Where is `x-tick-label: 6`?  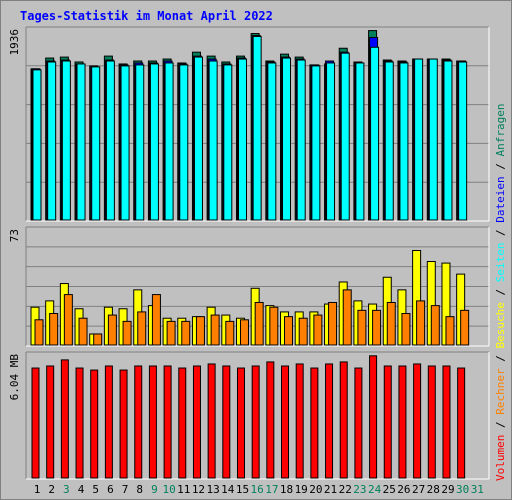 x-tick-label: 6 is located at coordinates (110, 489).